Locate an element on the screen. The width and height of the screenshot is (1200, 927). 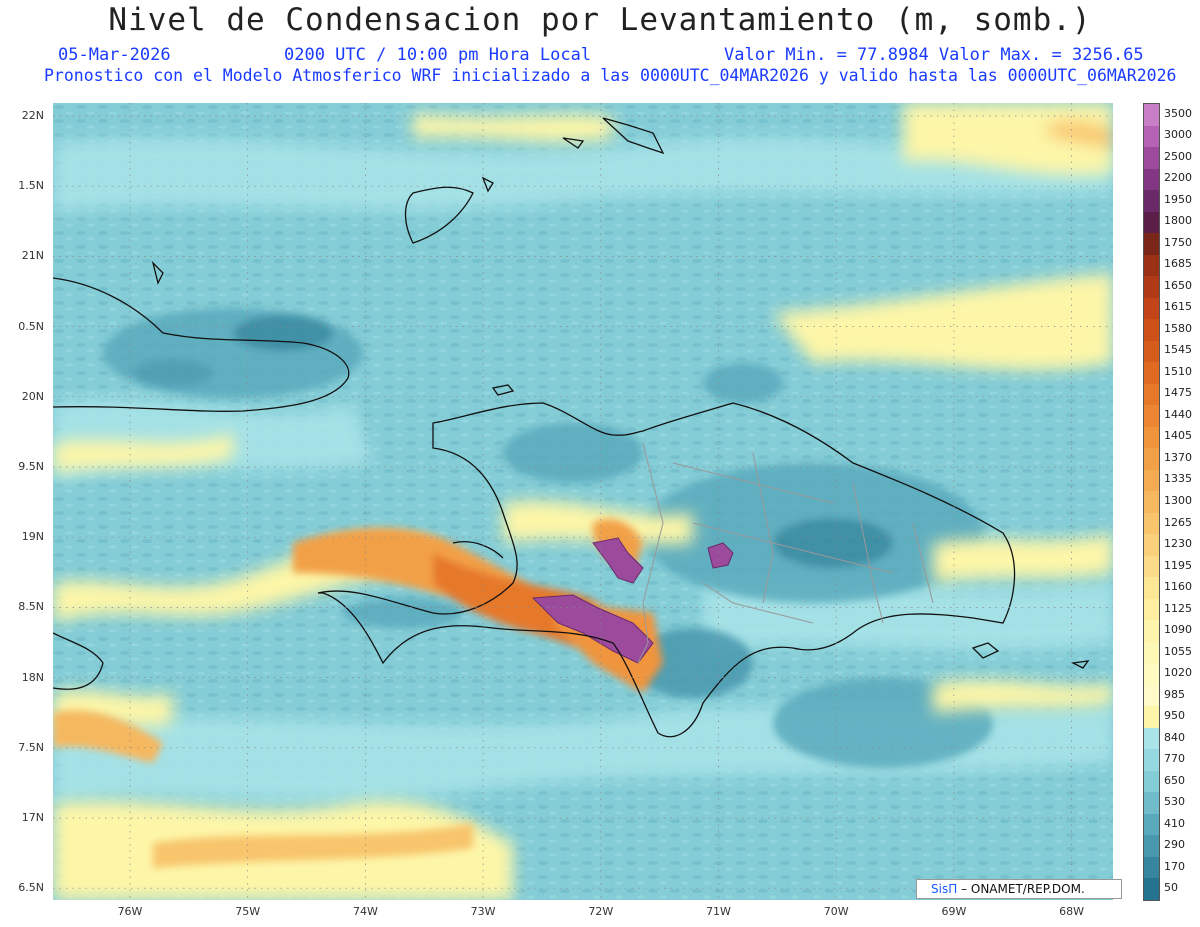
lon-label: 70W is located at coordinates (836, 911).